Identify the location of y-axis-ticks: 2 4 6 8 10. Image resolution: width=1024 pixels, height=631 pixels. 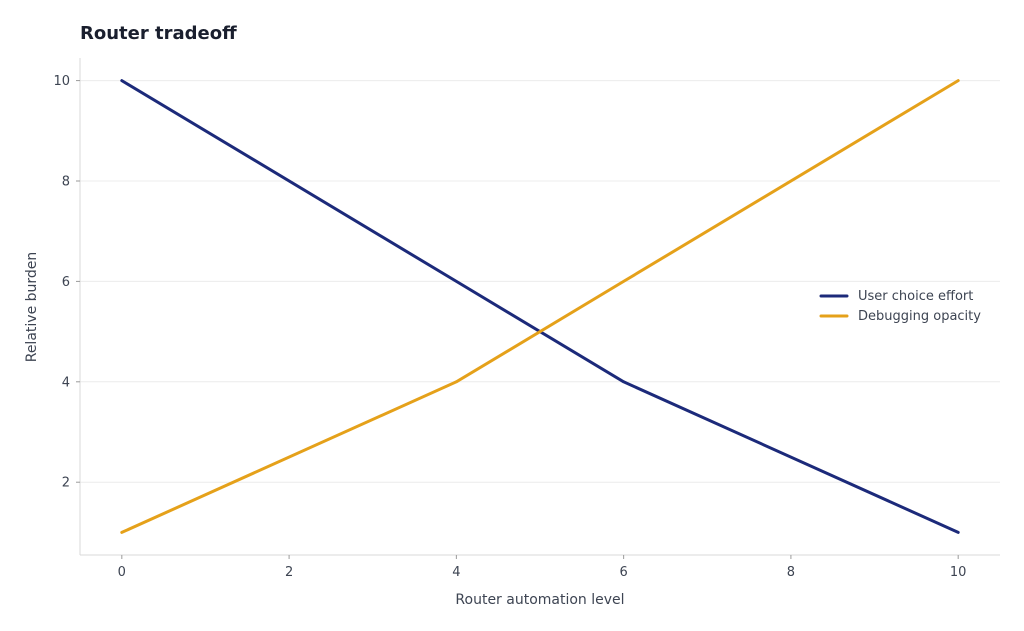
(66, 282).